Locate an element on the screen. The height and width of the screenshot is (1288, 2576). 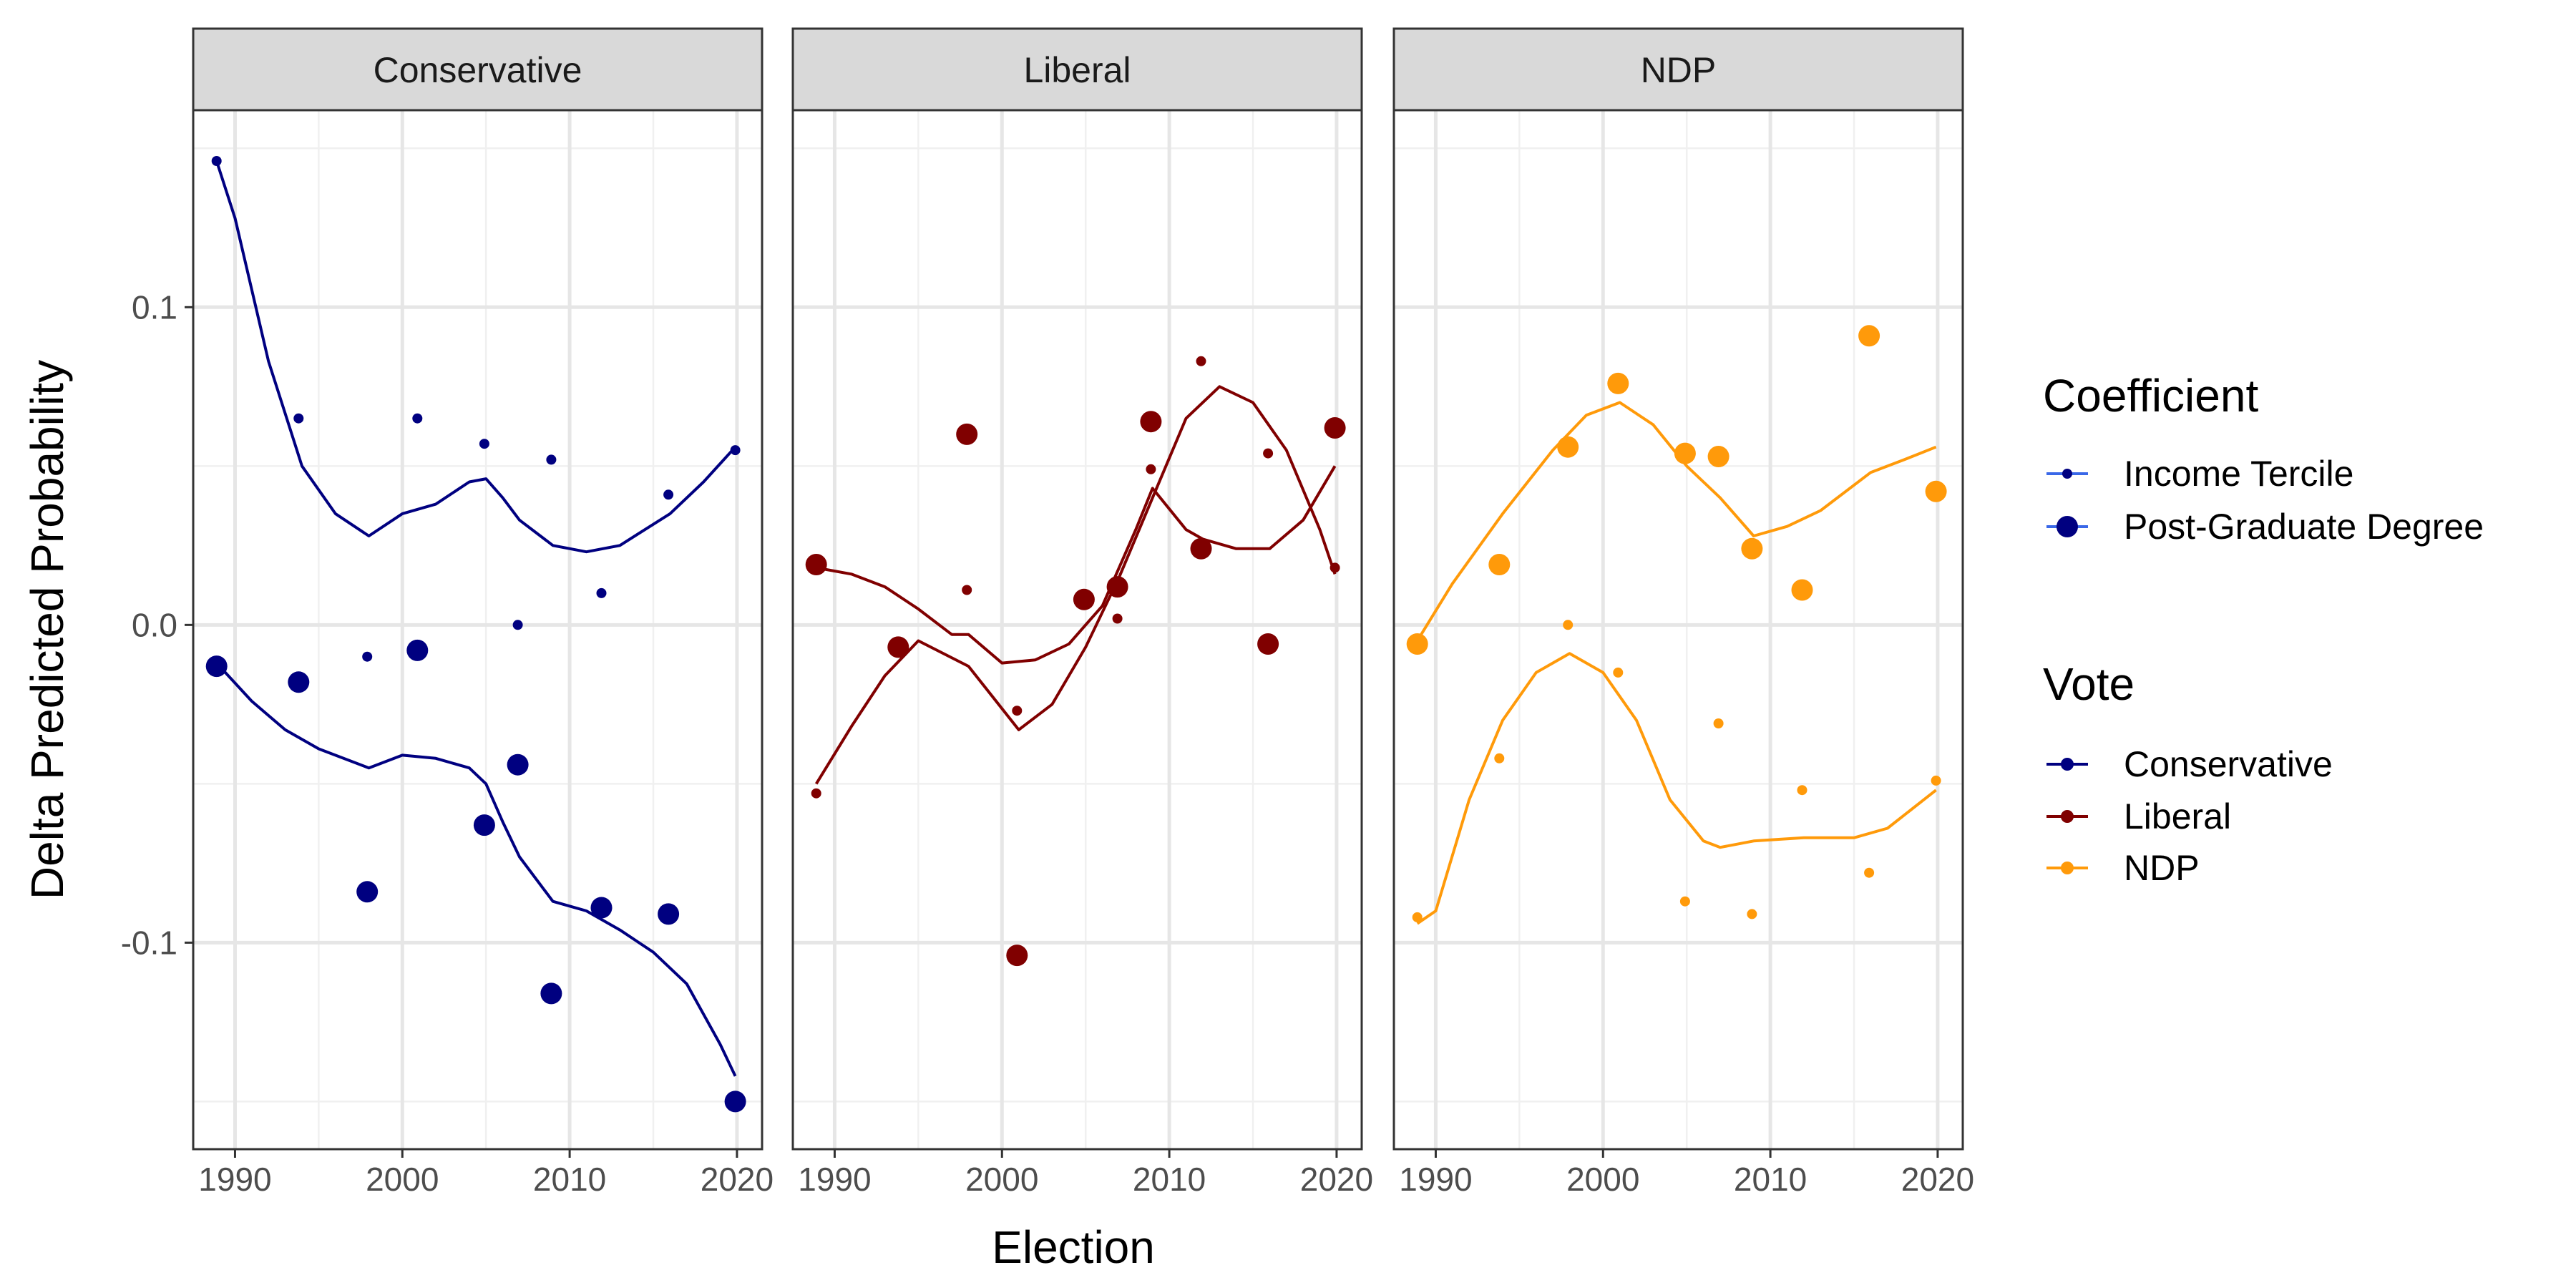
legend-item-ndp: NDP is located at coordinates (2123, 868).